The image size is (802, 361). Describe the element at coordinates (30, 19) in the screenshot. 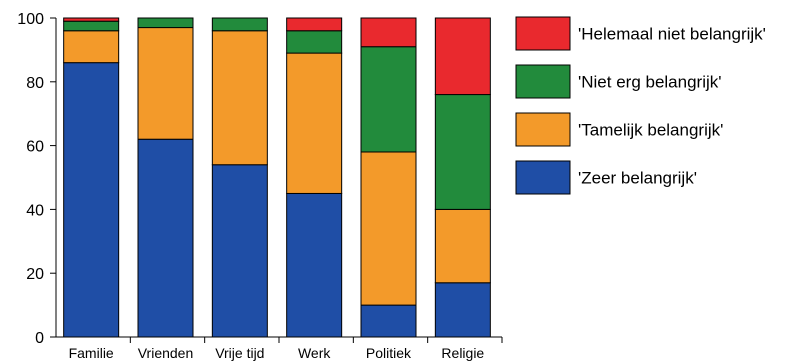

I see `y-tick-label: 100` at that location.